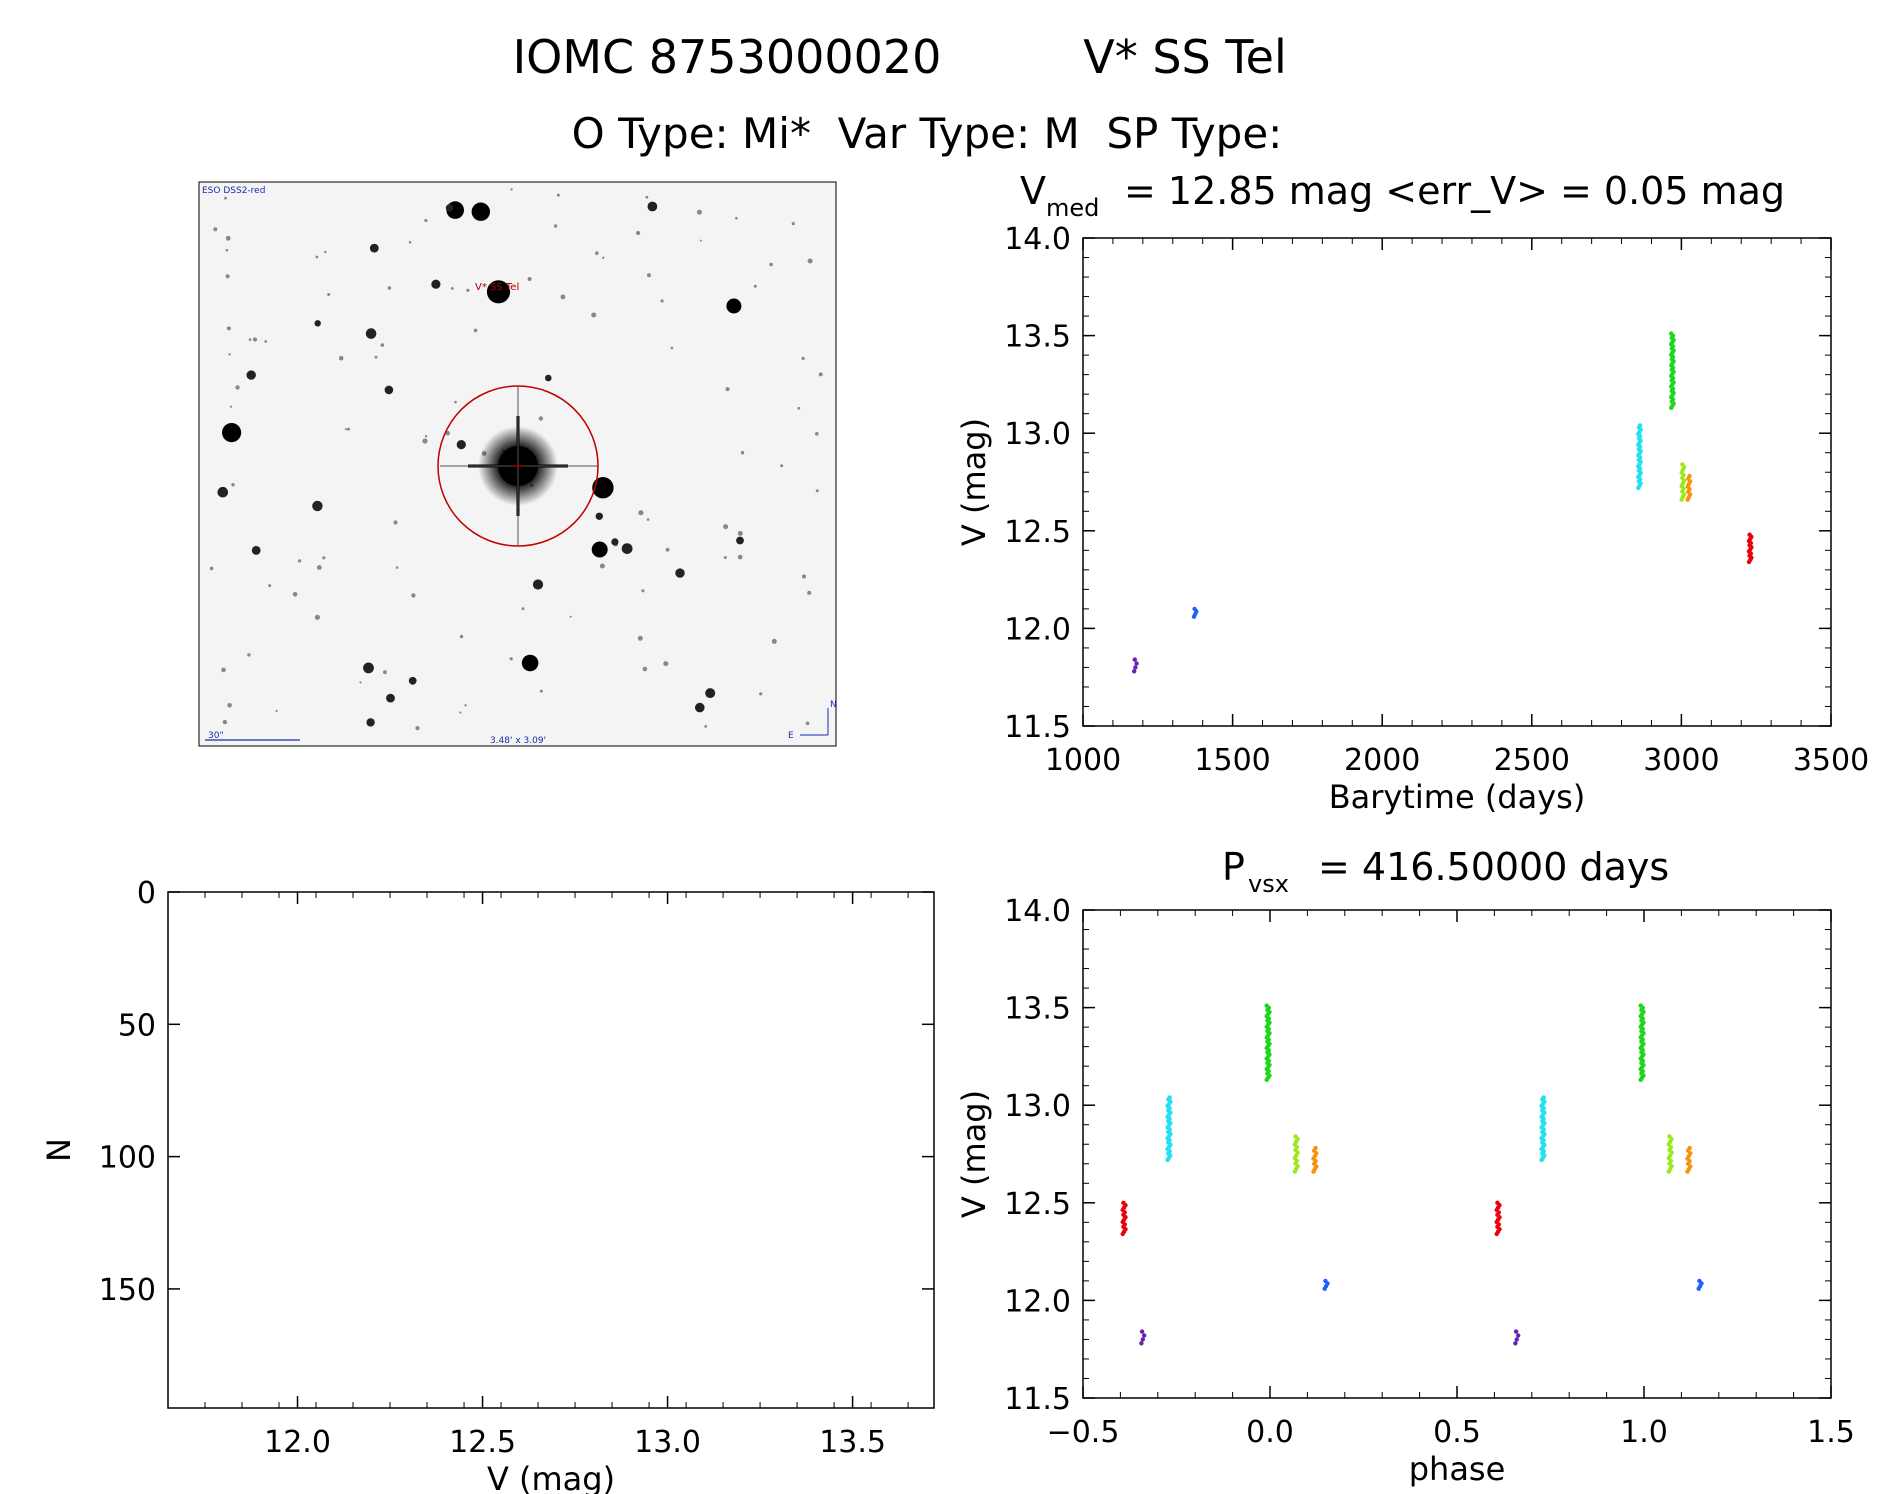 Image resolution: width=1889 pixels, height=1494 pixels. I want to click on histogram-y-tick-label: 150, so click(127, 1290).